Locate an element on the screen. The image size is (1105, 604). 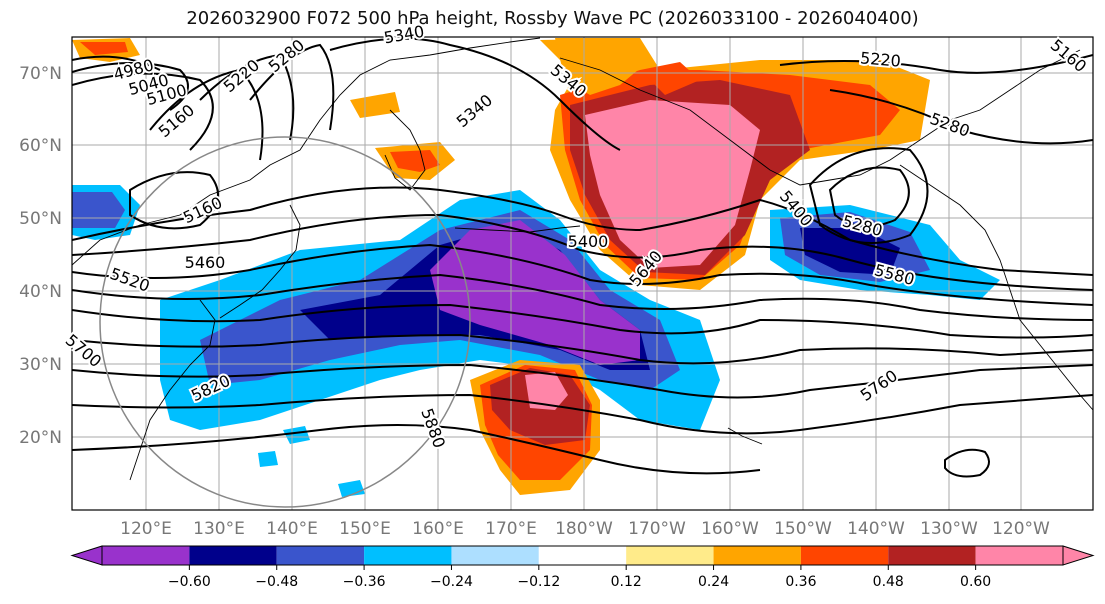
colorbar is located at coordinates (582, 557).